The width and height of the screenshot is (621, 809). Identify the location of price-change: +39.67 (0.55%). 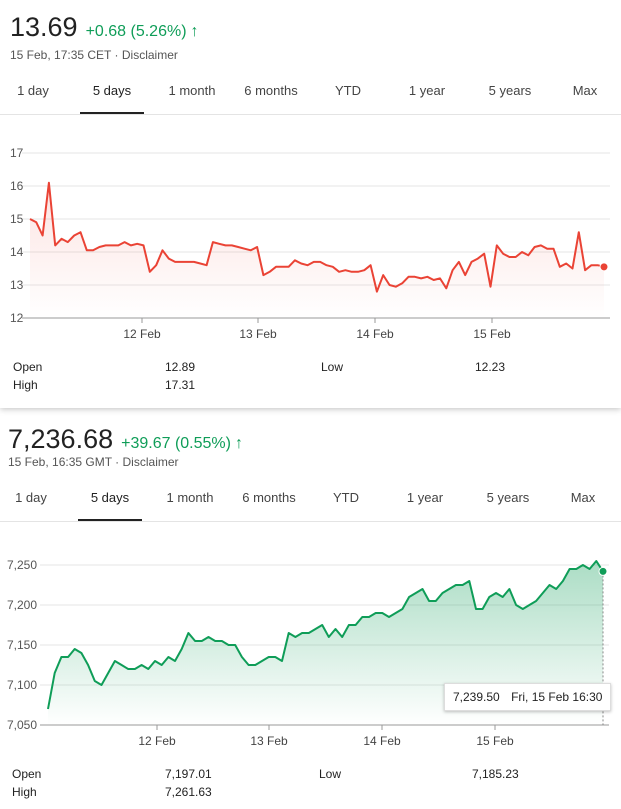
(176, 443).